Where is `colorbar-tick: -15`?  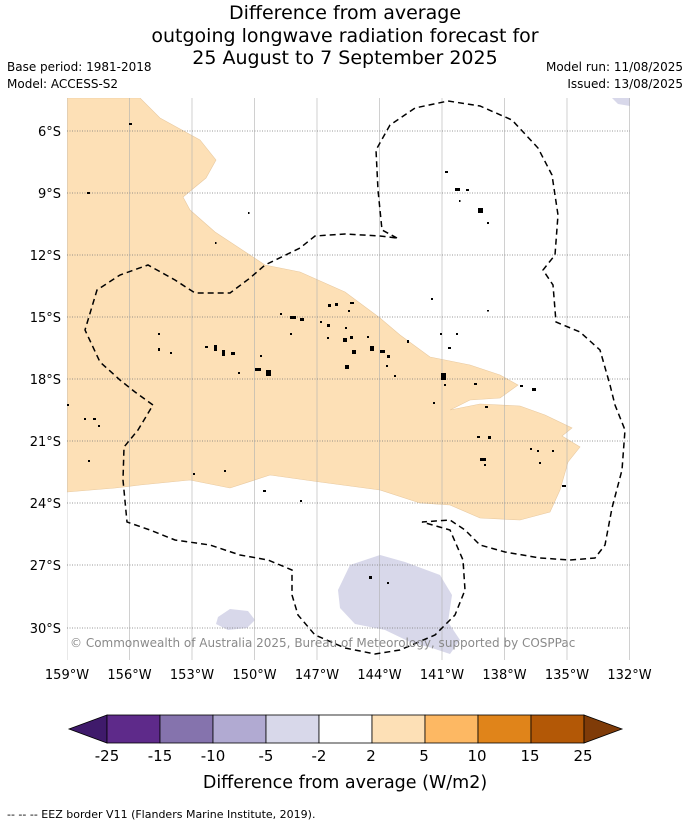
colorbar-tick: -15 is located at coordinates (160, 756).